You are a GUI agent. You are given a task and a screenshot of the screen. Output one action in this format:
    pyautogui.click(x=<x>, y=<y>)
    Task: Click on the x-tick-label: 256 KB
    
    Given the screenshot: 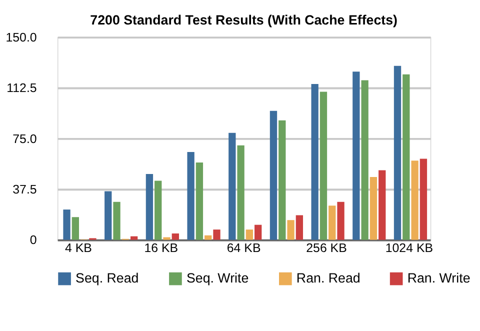 What is the action you would take?
    pyautogui.click(x=326, y=247)
    